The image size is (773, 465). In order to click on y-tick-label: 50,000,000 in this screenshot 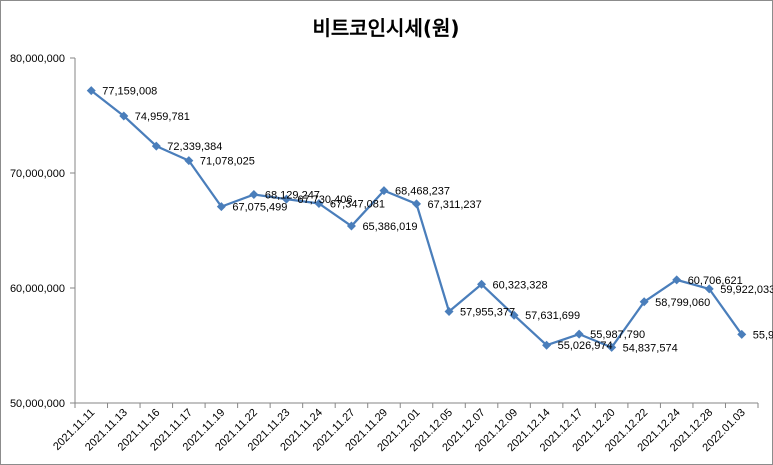, I will do `click(37, 404)`.